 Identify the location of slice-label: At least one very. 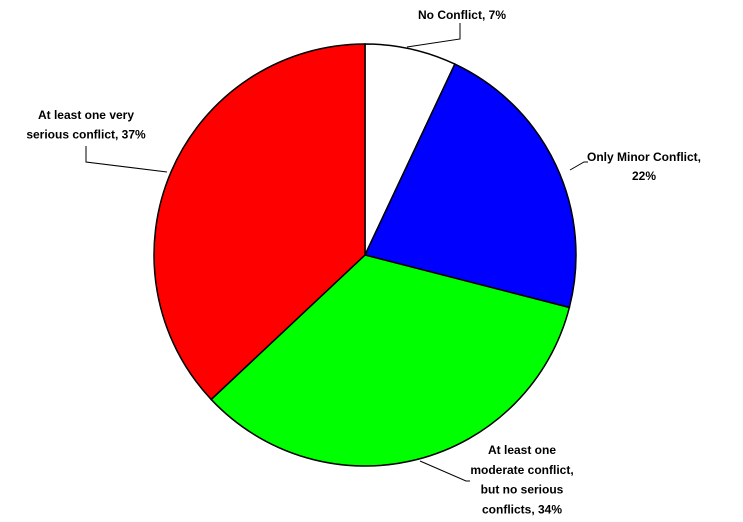
(86, 115).